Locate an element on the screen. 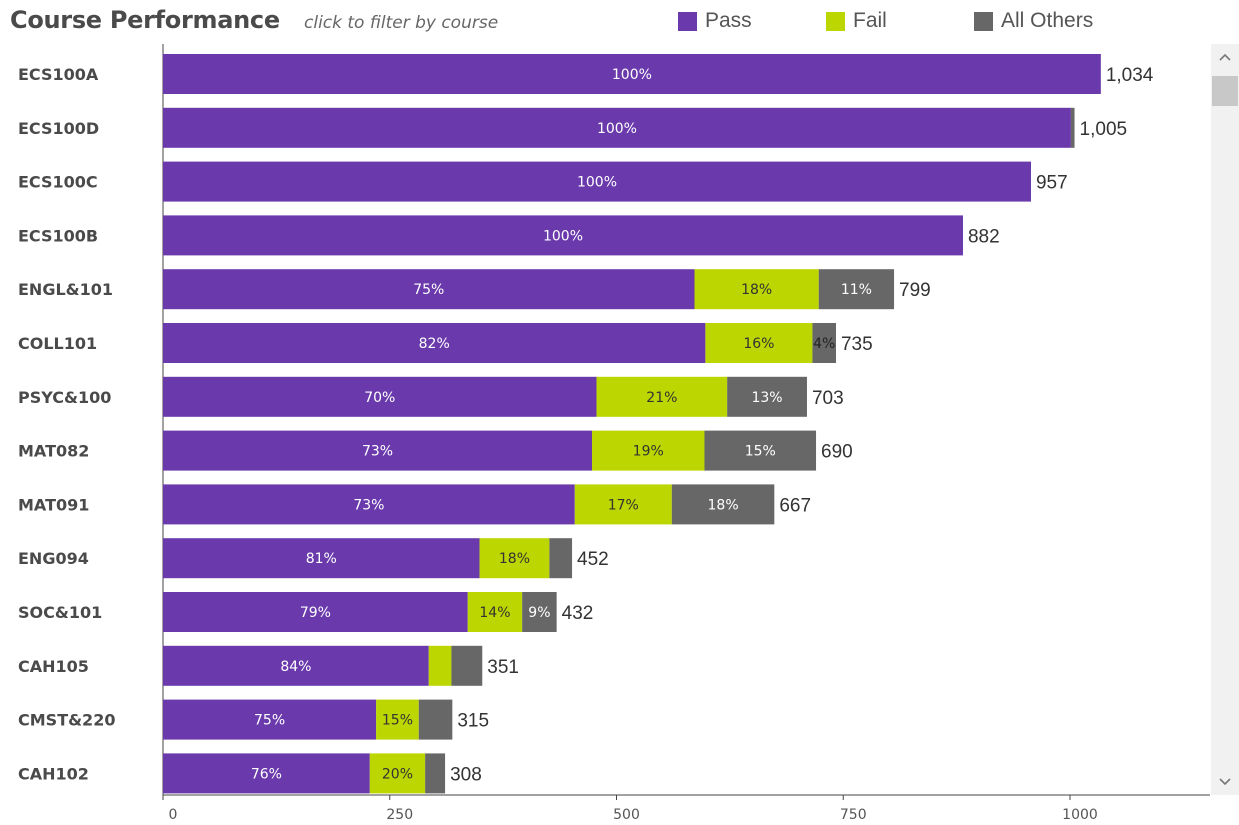  bar-all-others-mat082 is located at coordinates (760, 450).